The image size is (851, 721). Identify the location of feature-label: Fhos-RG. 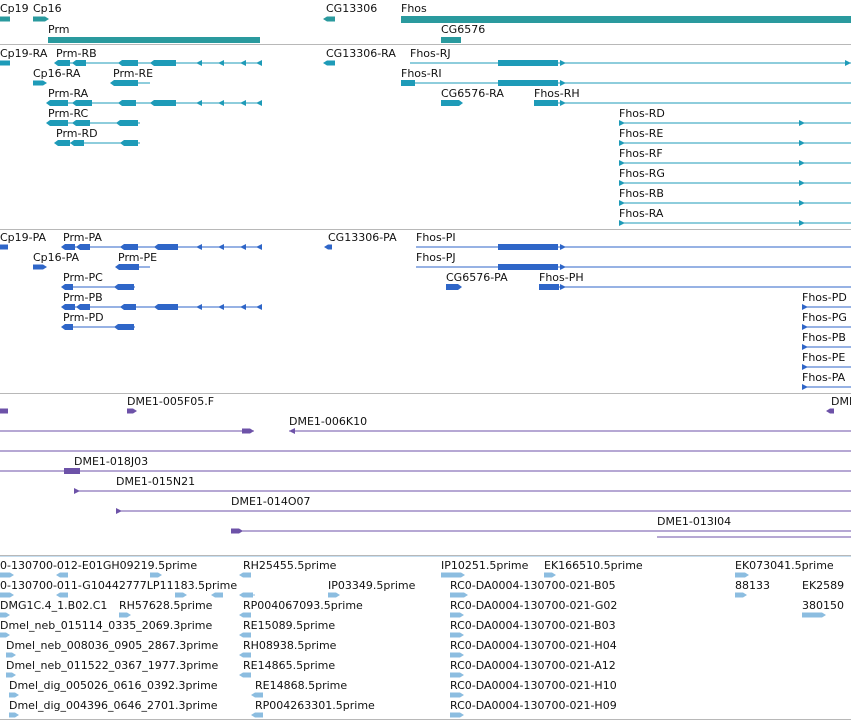
(642, 173).